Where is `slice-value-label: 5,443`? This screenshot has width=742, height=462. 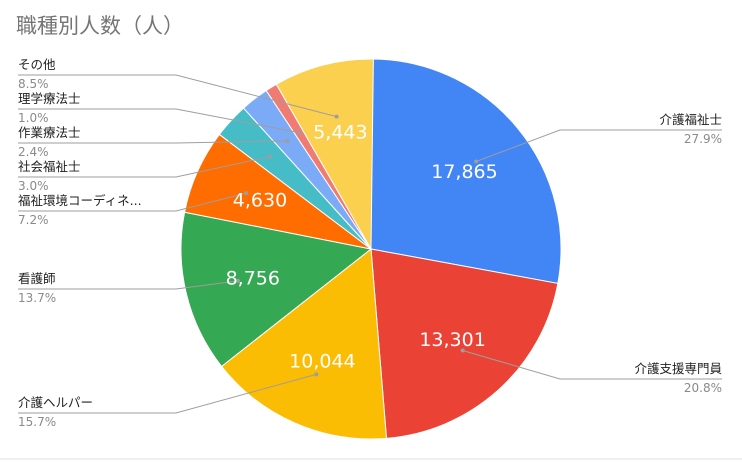 slice-value-label: 5,443 is located at coordinates (340, 132).